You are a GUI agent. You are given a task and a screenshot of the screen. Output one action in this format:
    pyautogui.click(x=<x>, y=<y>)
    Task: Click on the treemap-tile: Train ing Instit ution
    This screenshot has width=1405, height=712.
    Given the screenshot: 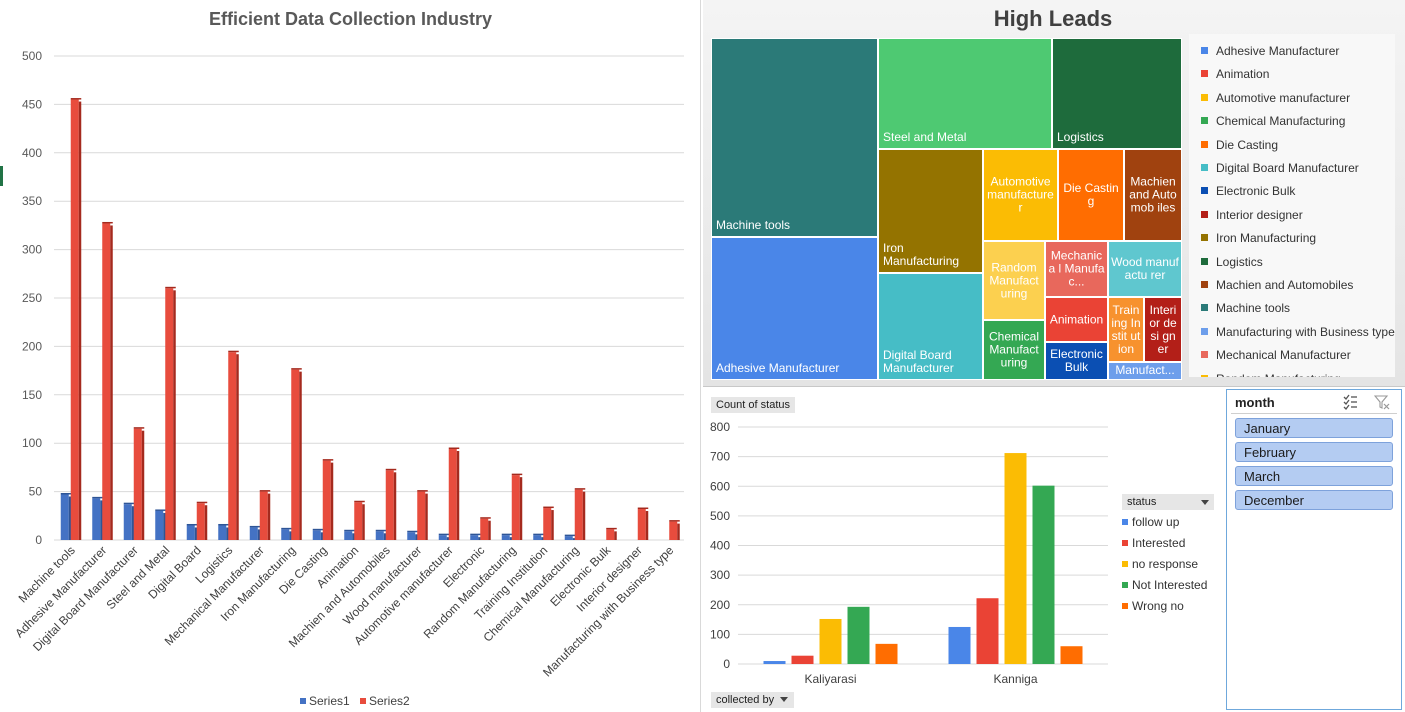 What is the action you would take?
    pyautogui.click(x=1126, y=329)
    